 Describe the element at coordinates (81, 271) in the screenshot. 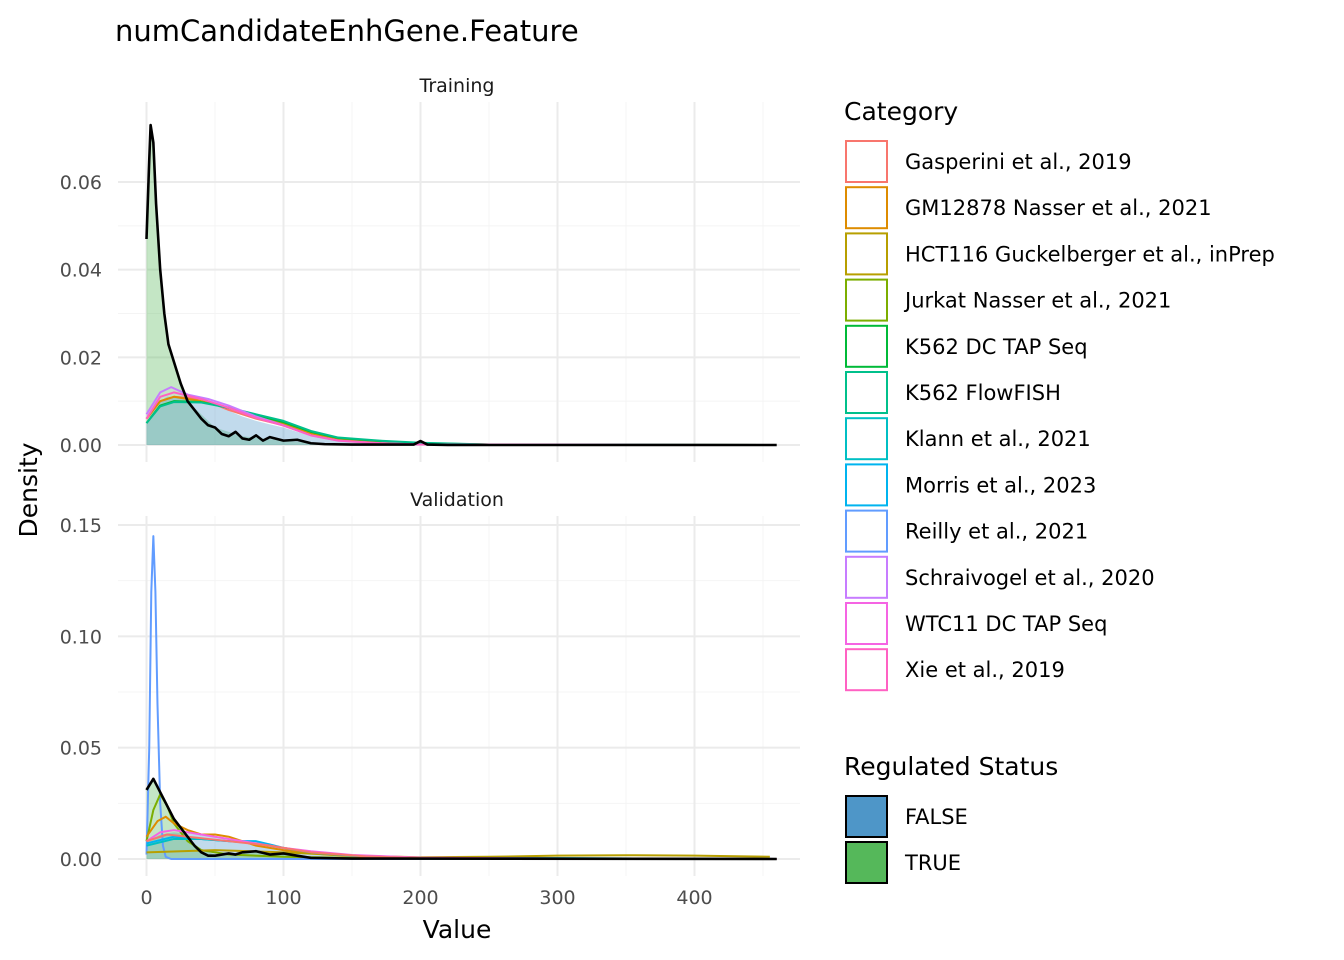

I see `y-tick-label: 0.04` at that location.